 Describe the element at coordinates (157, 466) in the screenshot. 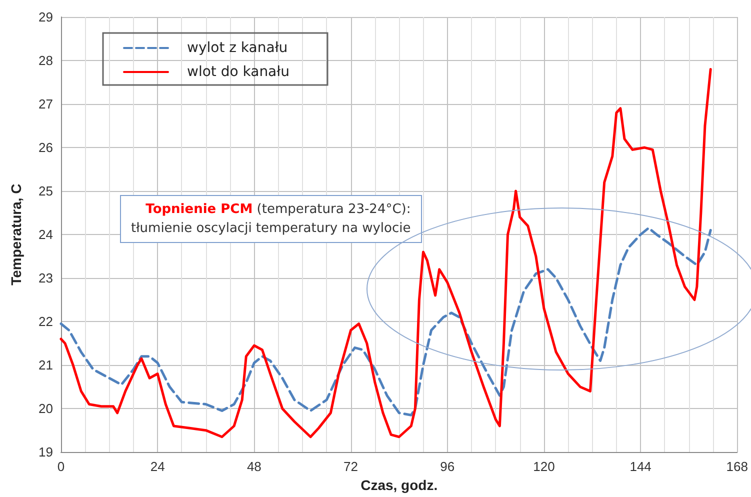

I see `x-tick-label: 24` at that location.